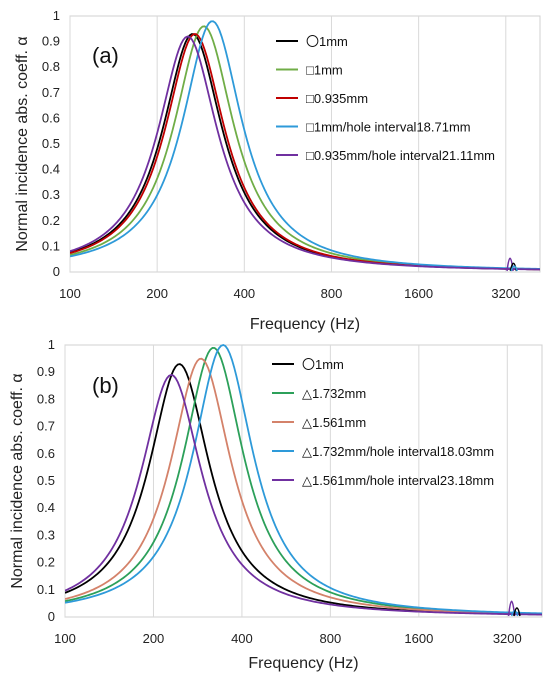 This screenshot has height=679, width=550. I want to click on legend-entry: □0.935mm/hole interval21.11mm, so click(400, 155).